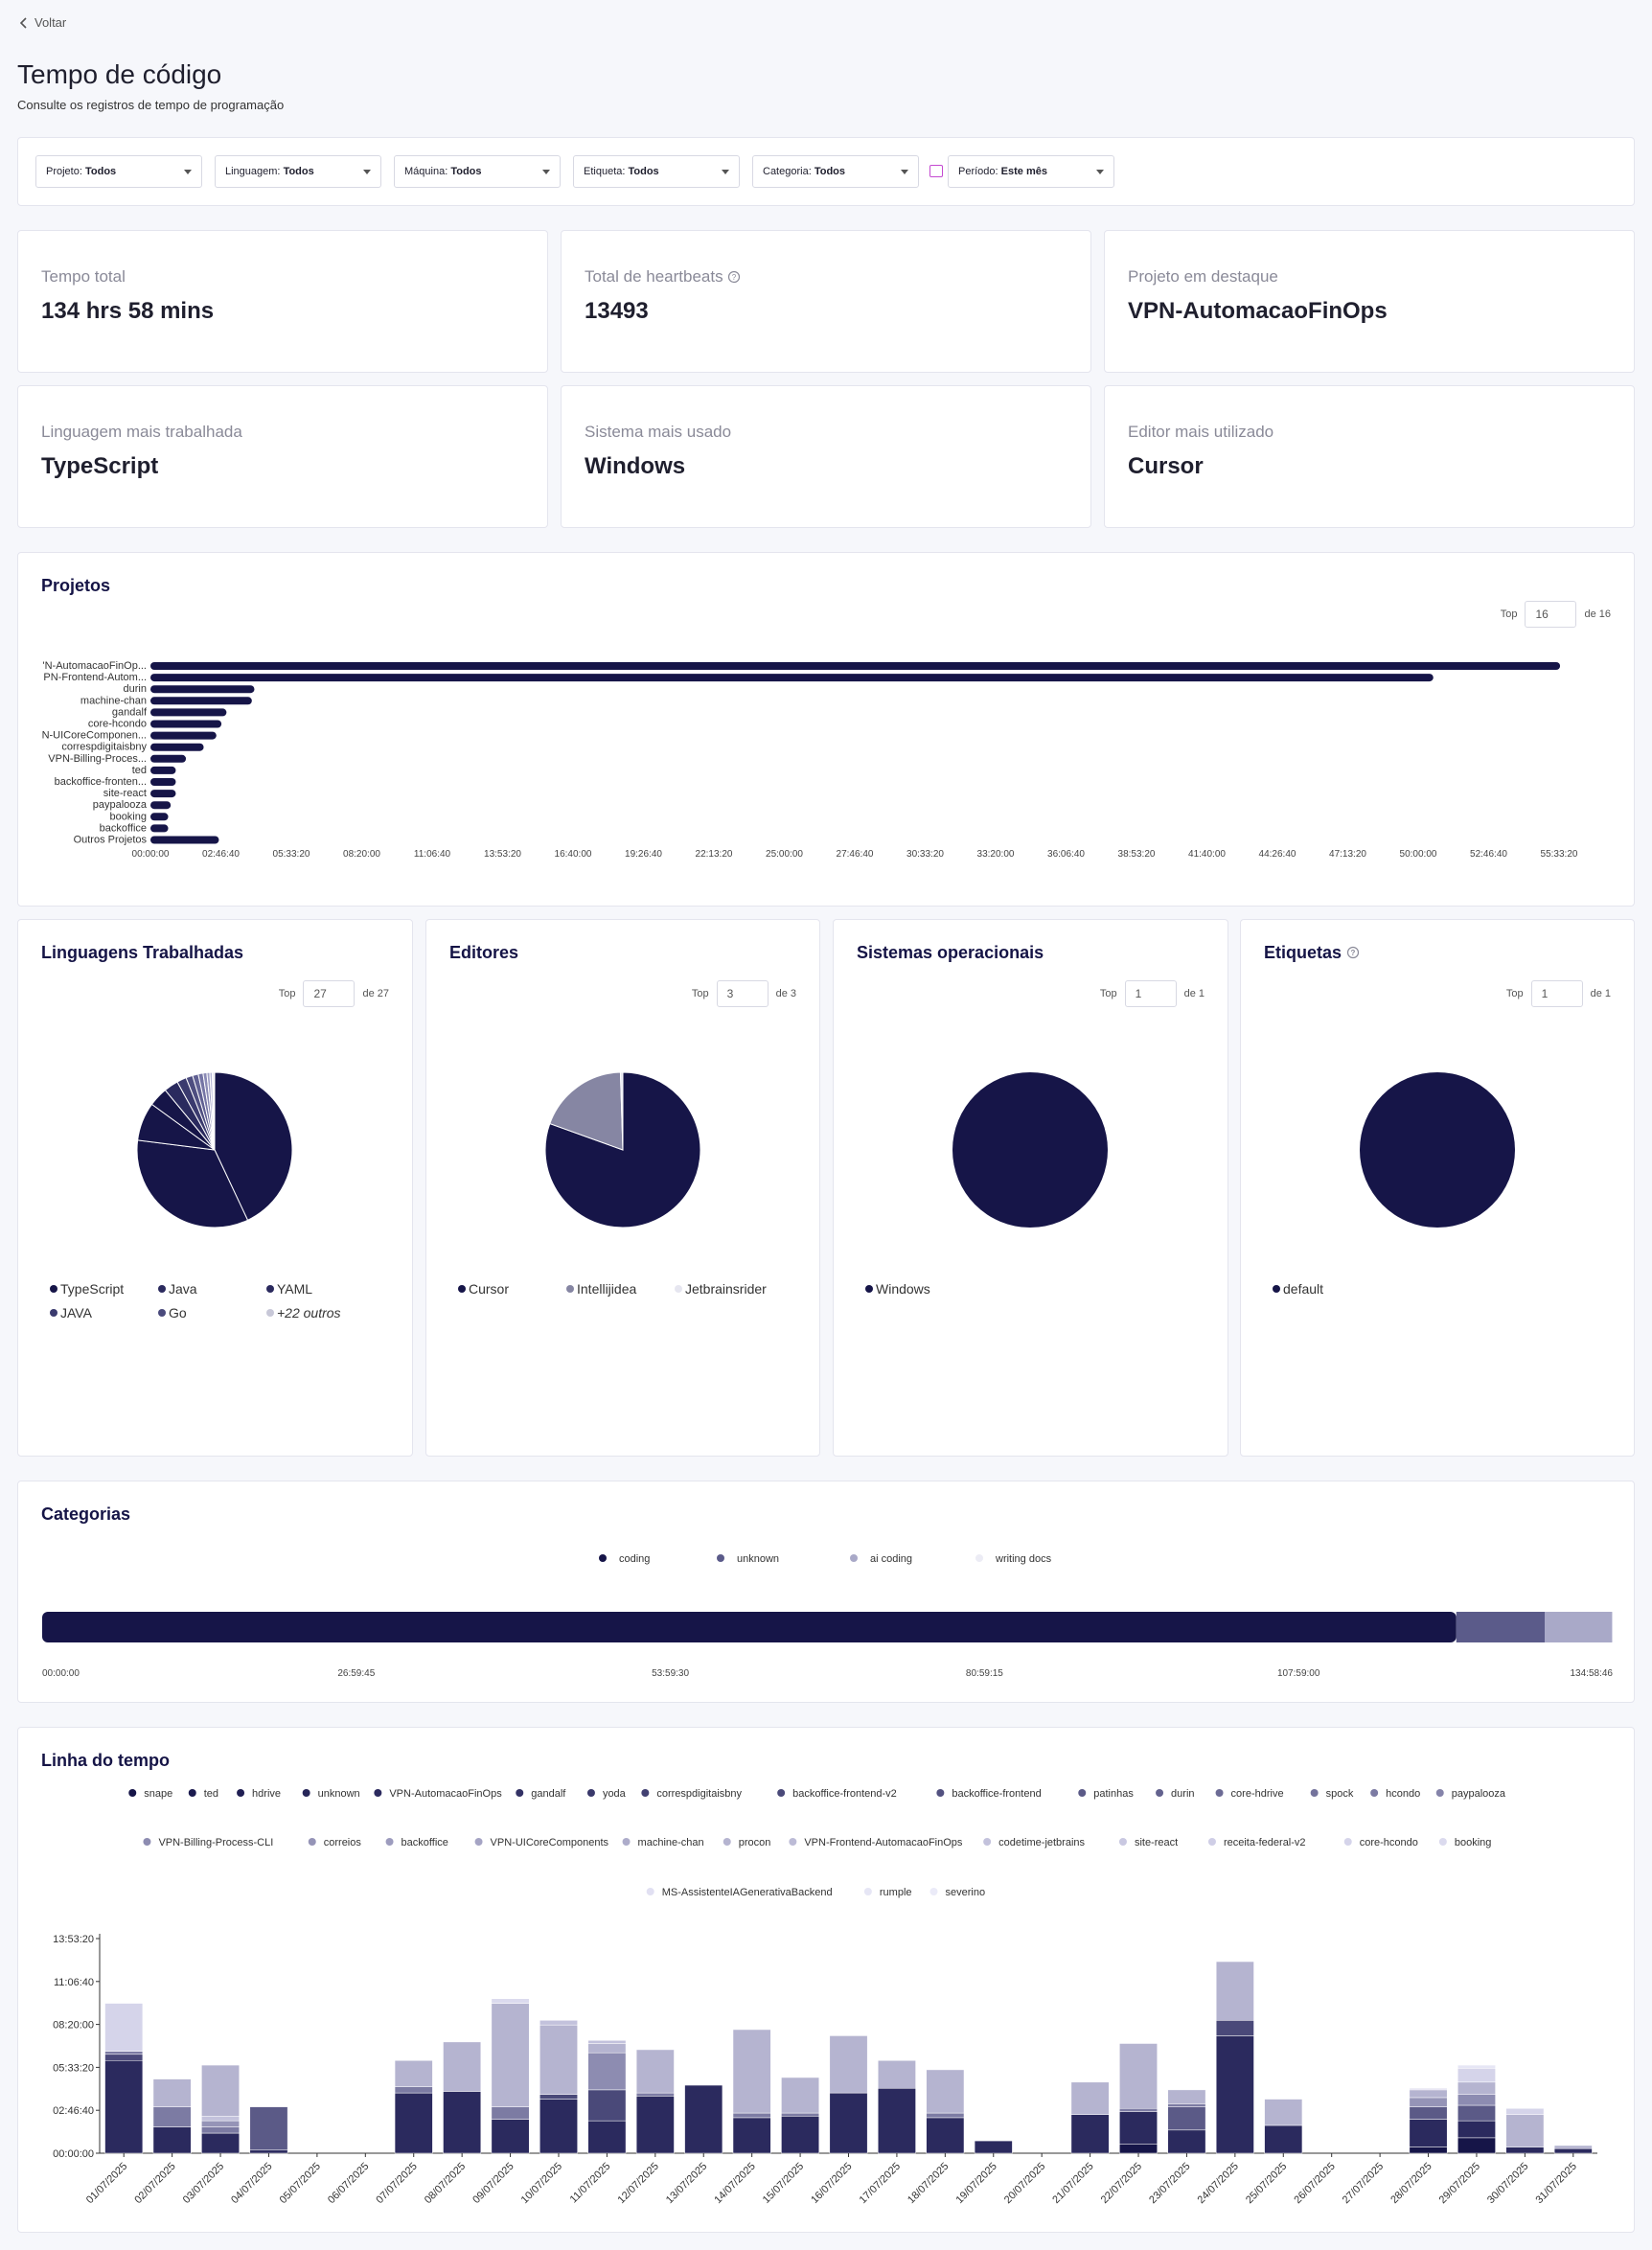 This screenshot has width=1652, height=2250. I want to click on stat-label: Sistema mais usado, so click(658, 432).